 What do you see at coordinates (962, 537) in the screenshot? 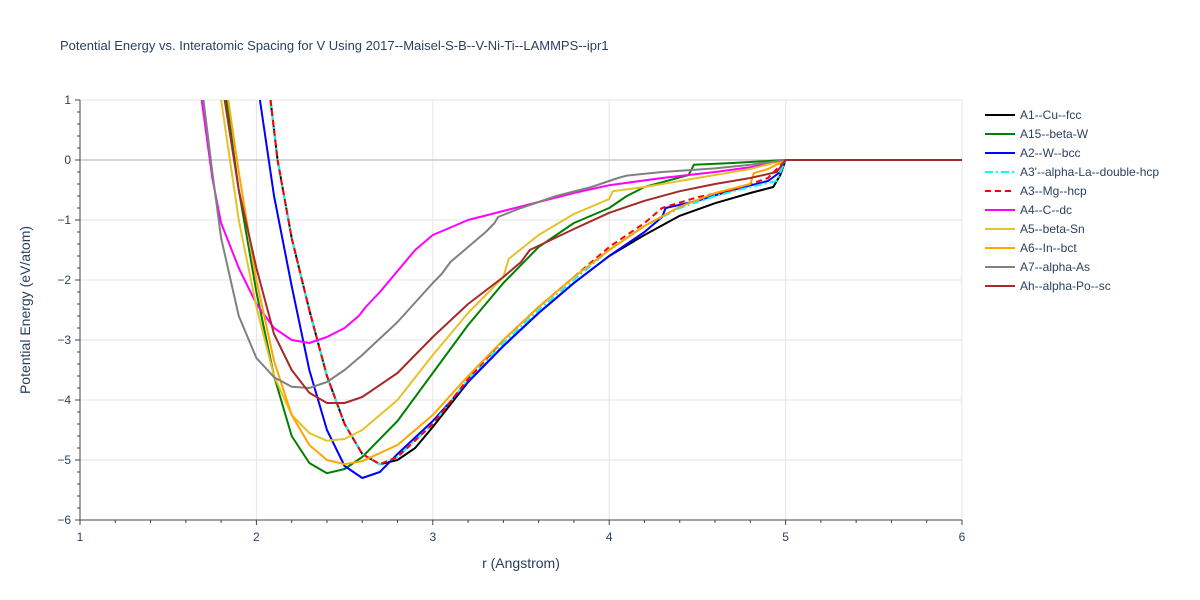
I see `x-tick-label: 6` at bounding box center [962, 537].